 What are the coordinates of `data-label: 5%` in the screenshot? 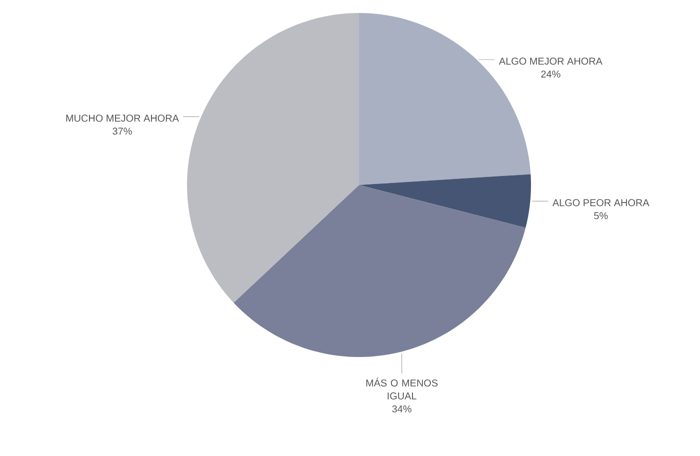 It's located at (601, 216).